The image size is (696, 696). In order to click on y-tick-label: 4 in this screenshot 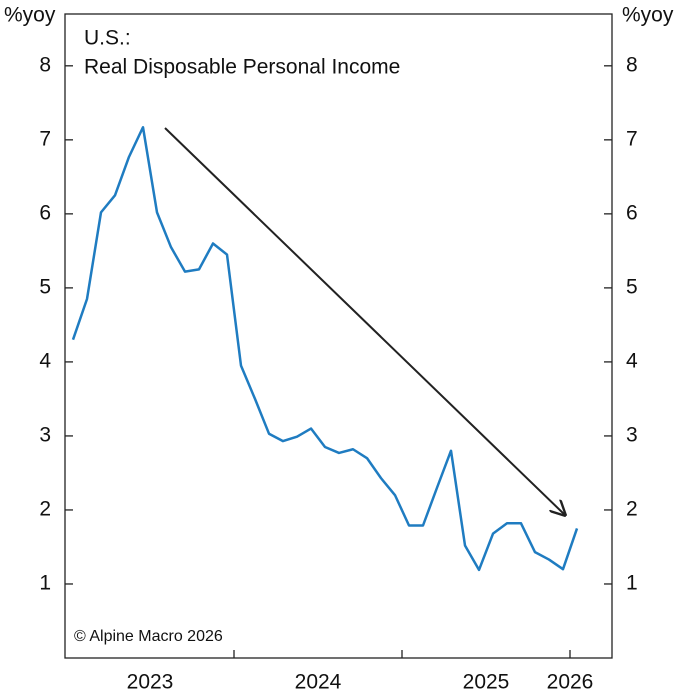, I will do `click(45, 360)`.